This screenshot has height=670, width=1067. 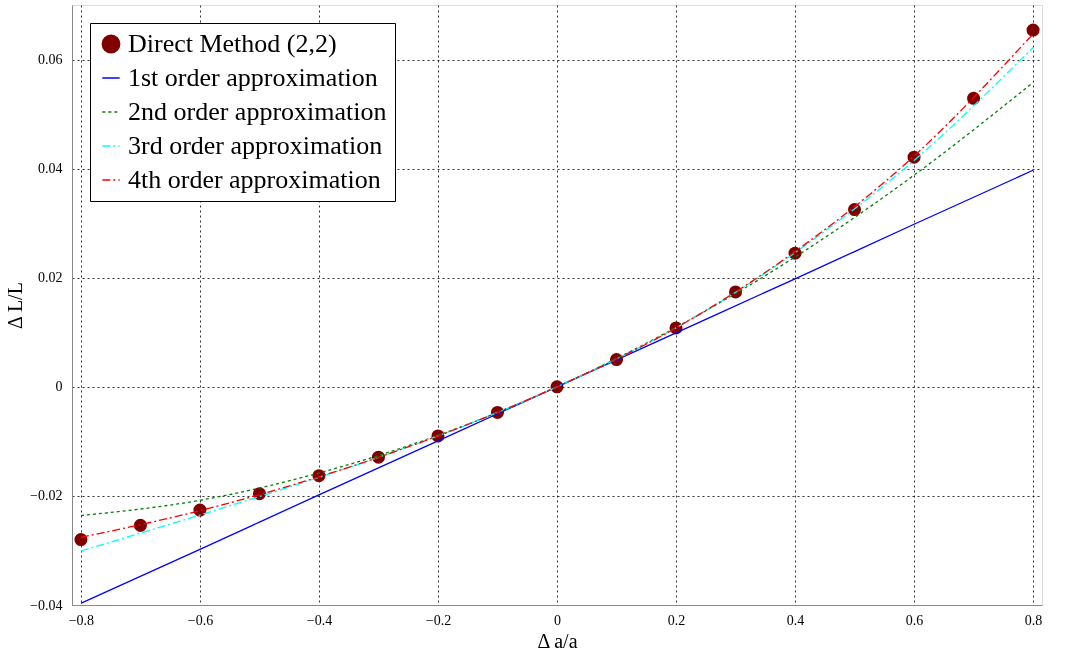 What do you see at coordinates (557, 620) in the screenshot?
I see `x-tick-label: 0` at bounding box center [557, 620].